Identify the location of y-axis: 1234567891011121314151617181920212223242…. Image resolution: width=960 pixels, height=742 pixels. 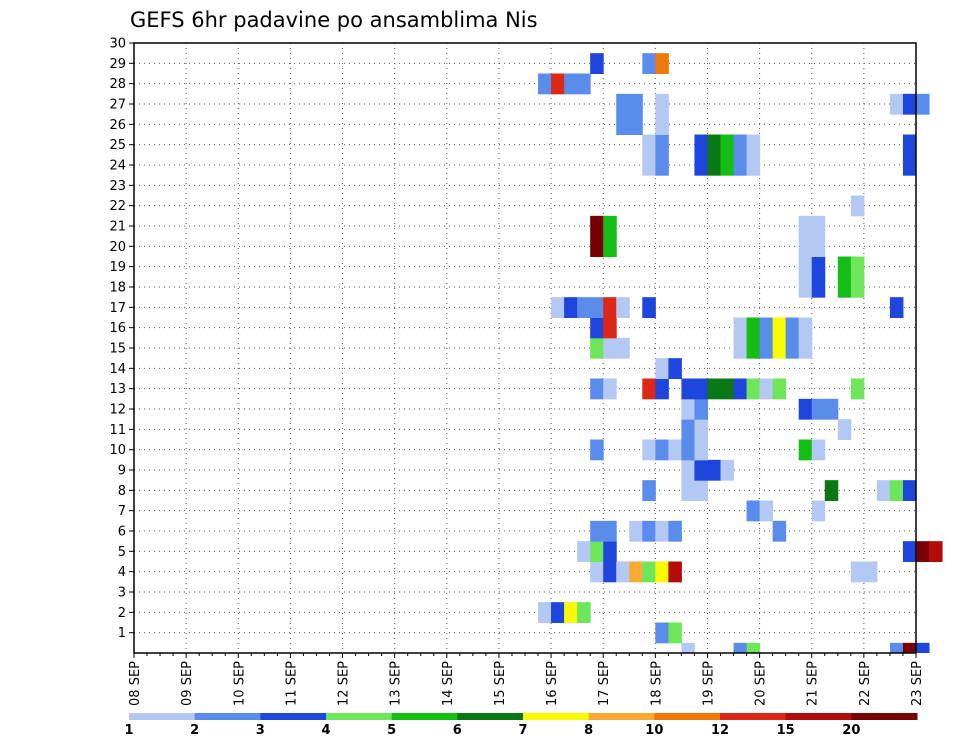
(121, 339).